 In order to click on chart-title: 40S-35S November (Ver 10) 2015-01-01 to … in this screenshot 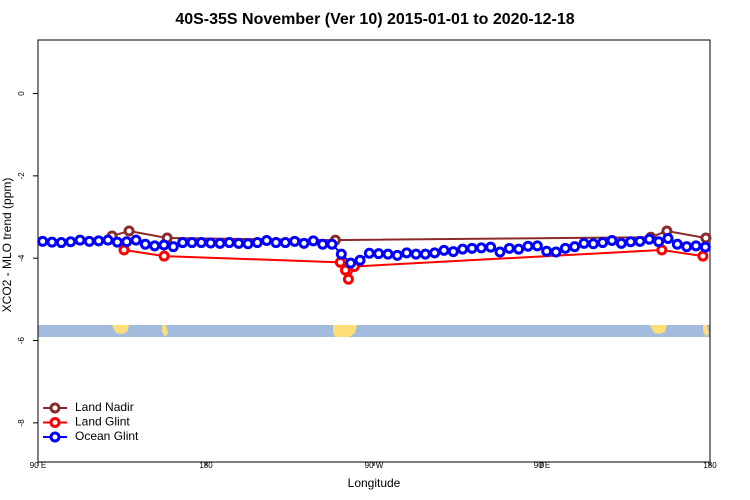, I will do `click(374, 19)`.